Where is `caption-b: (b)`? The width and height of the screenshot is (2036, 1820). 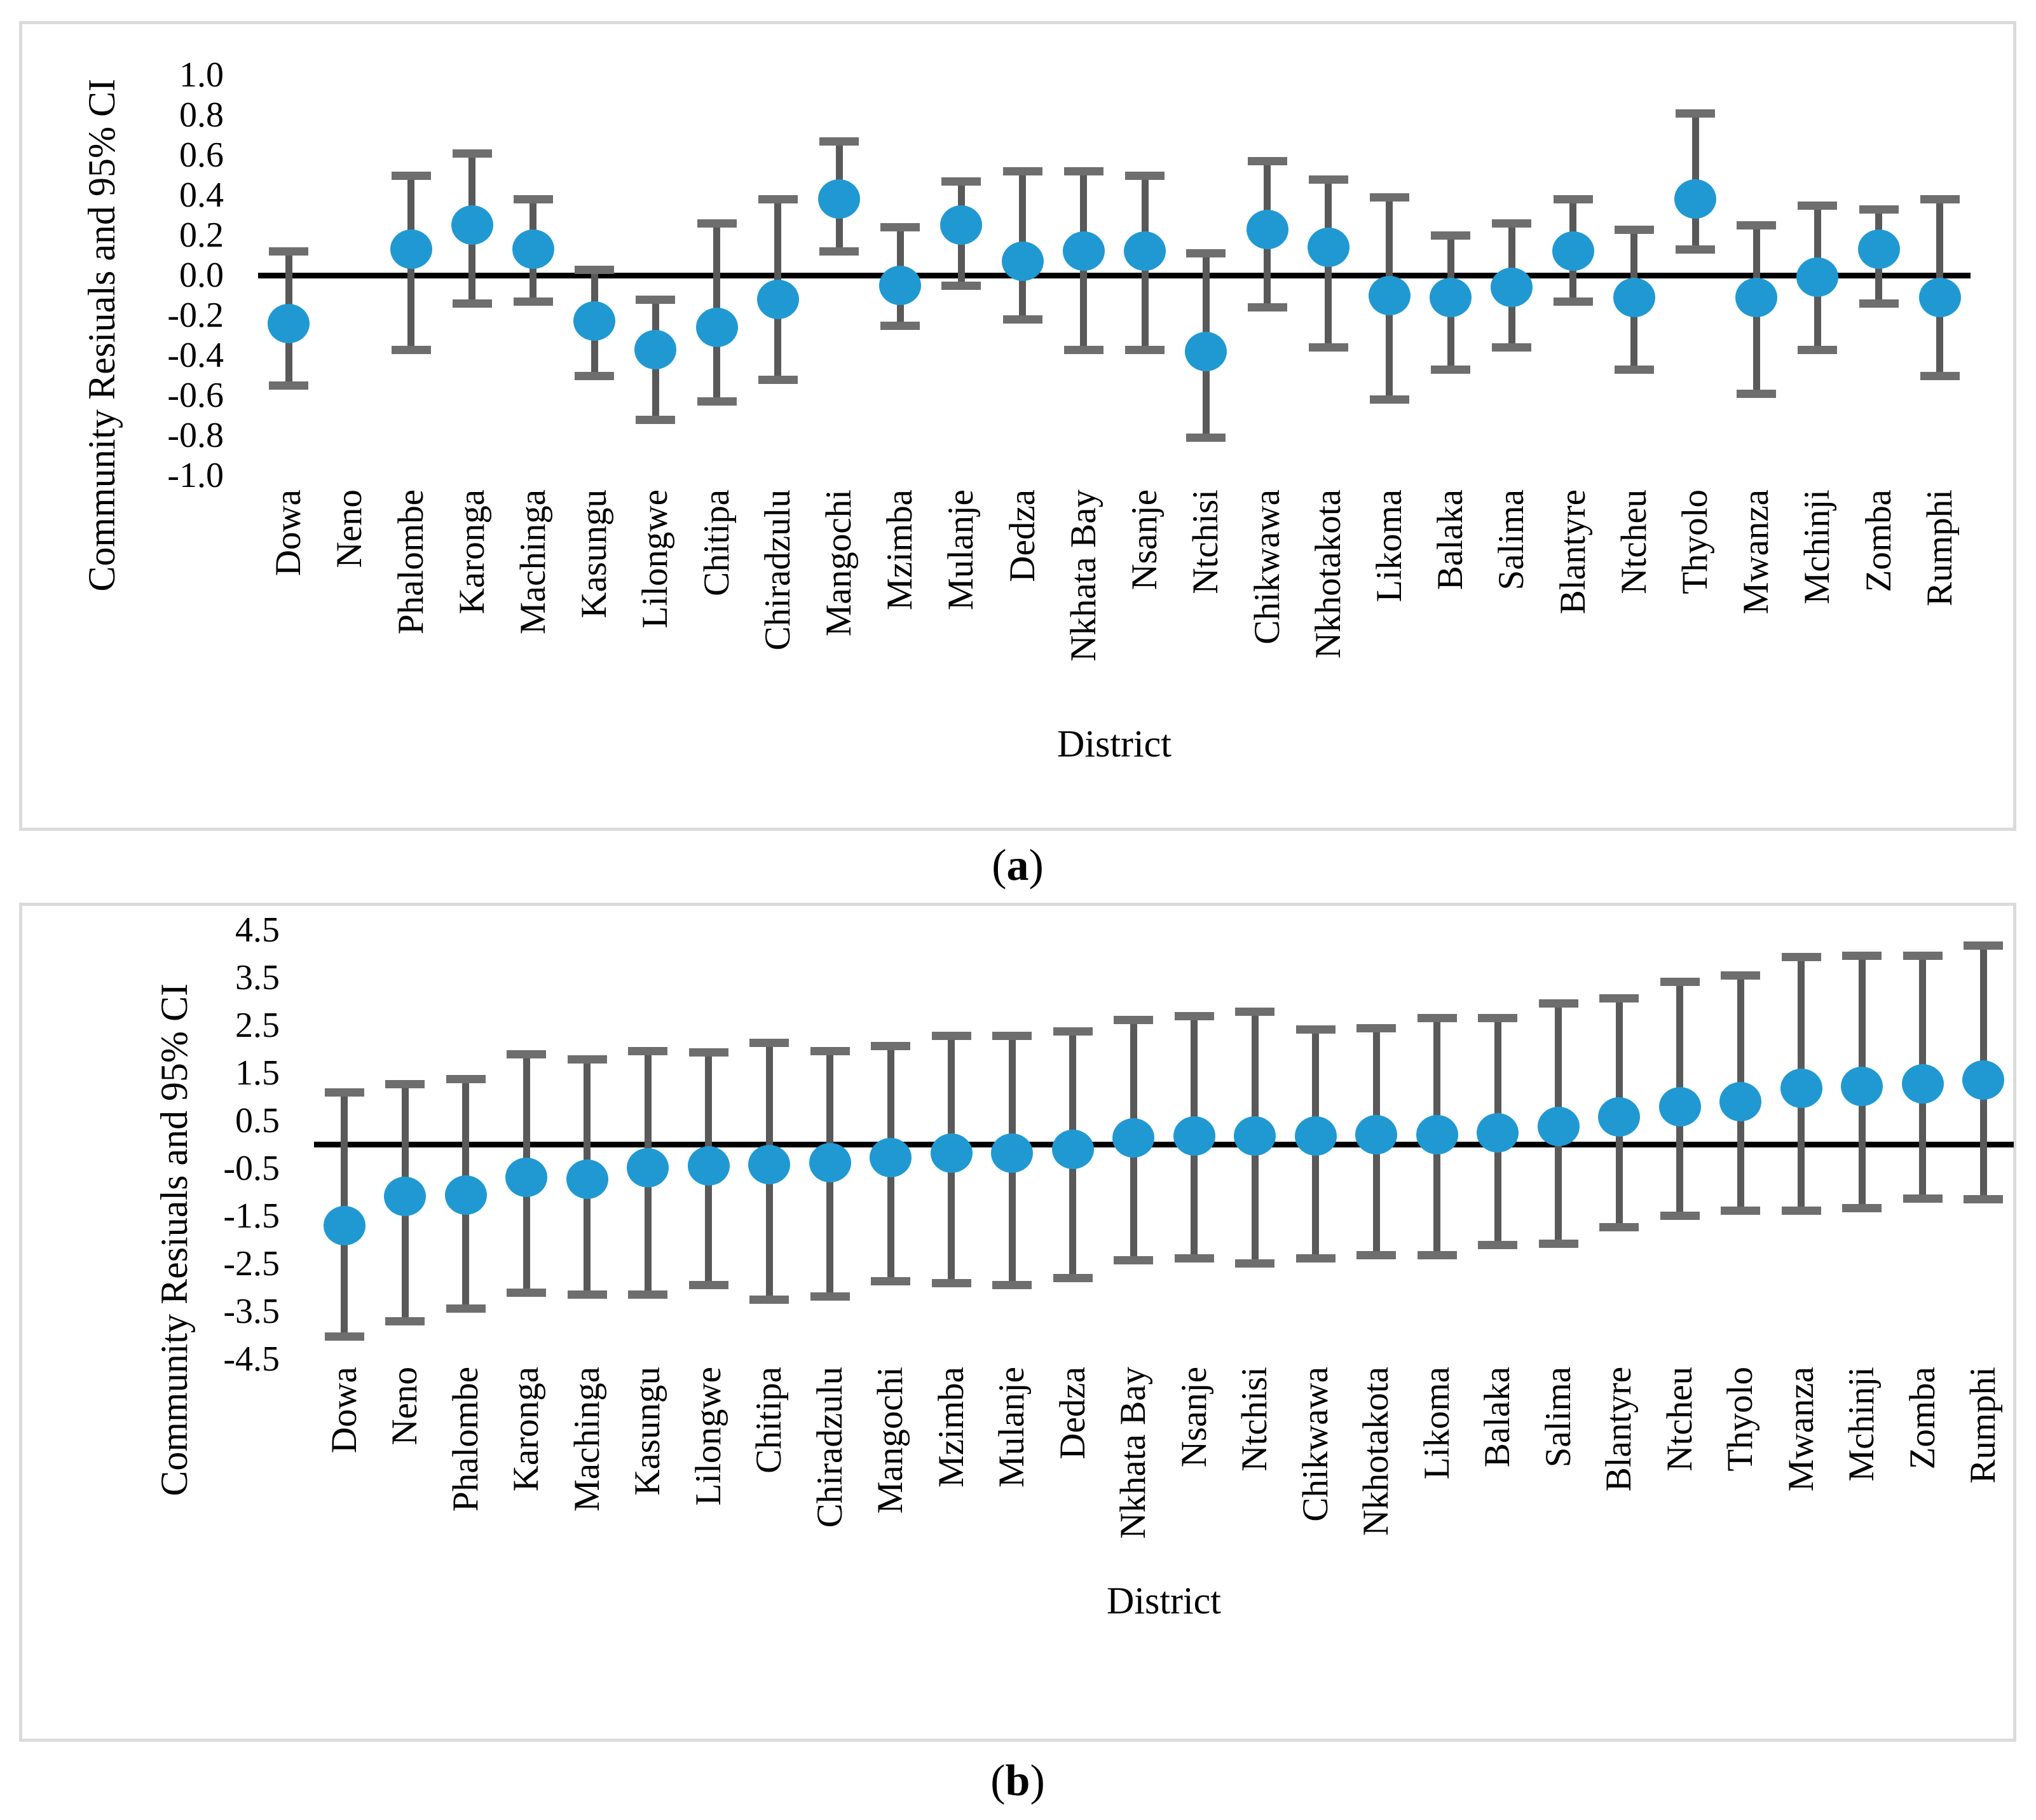 caption-b: (b) is located at coordinates (1017, 1782).